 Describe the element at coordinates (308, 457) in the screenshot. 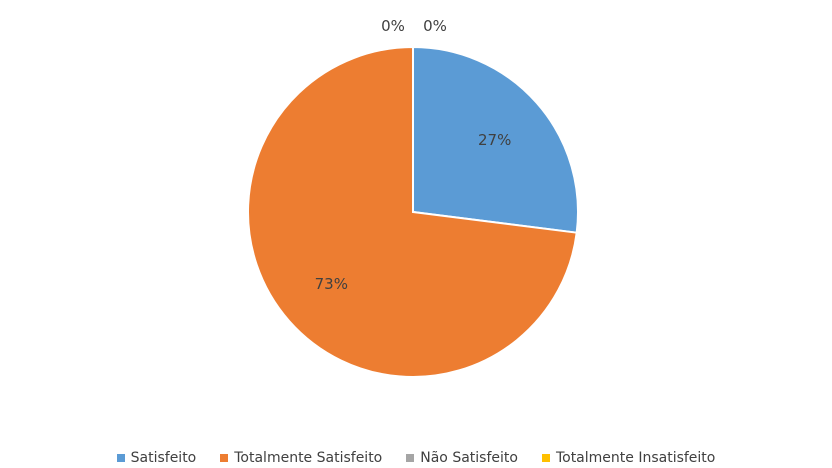

I see `legend-label-totalmente-satisfeito: Totalmente Satisfeito` at that location.